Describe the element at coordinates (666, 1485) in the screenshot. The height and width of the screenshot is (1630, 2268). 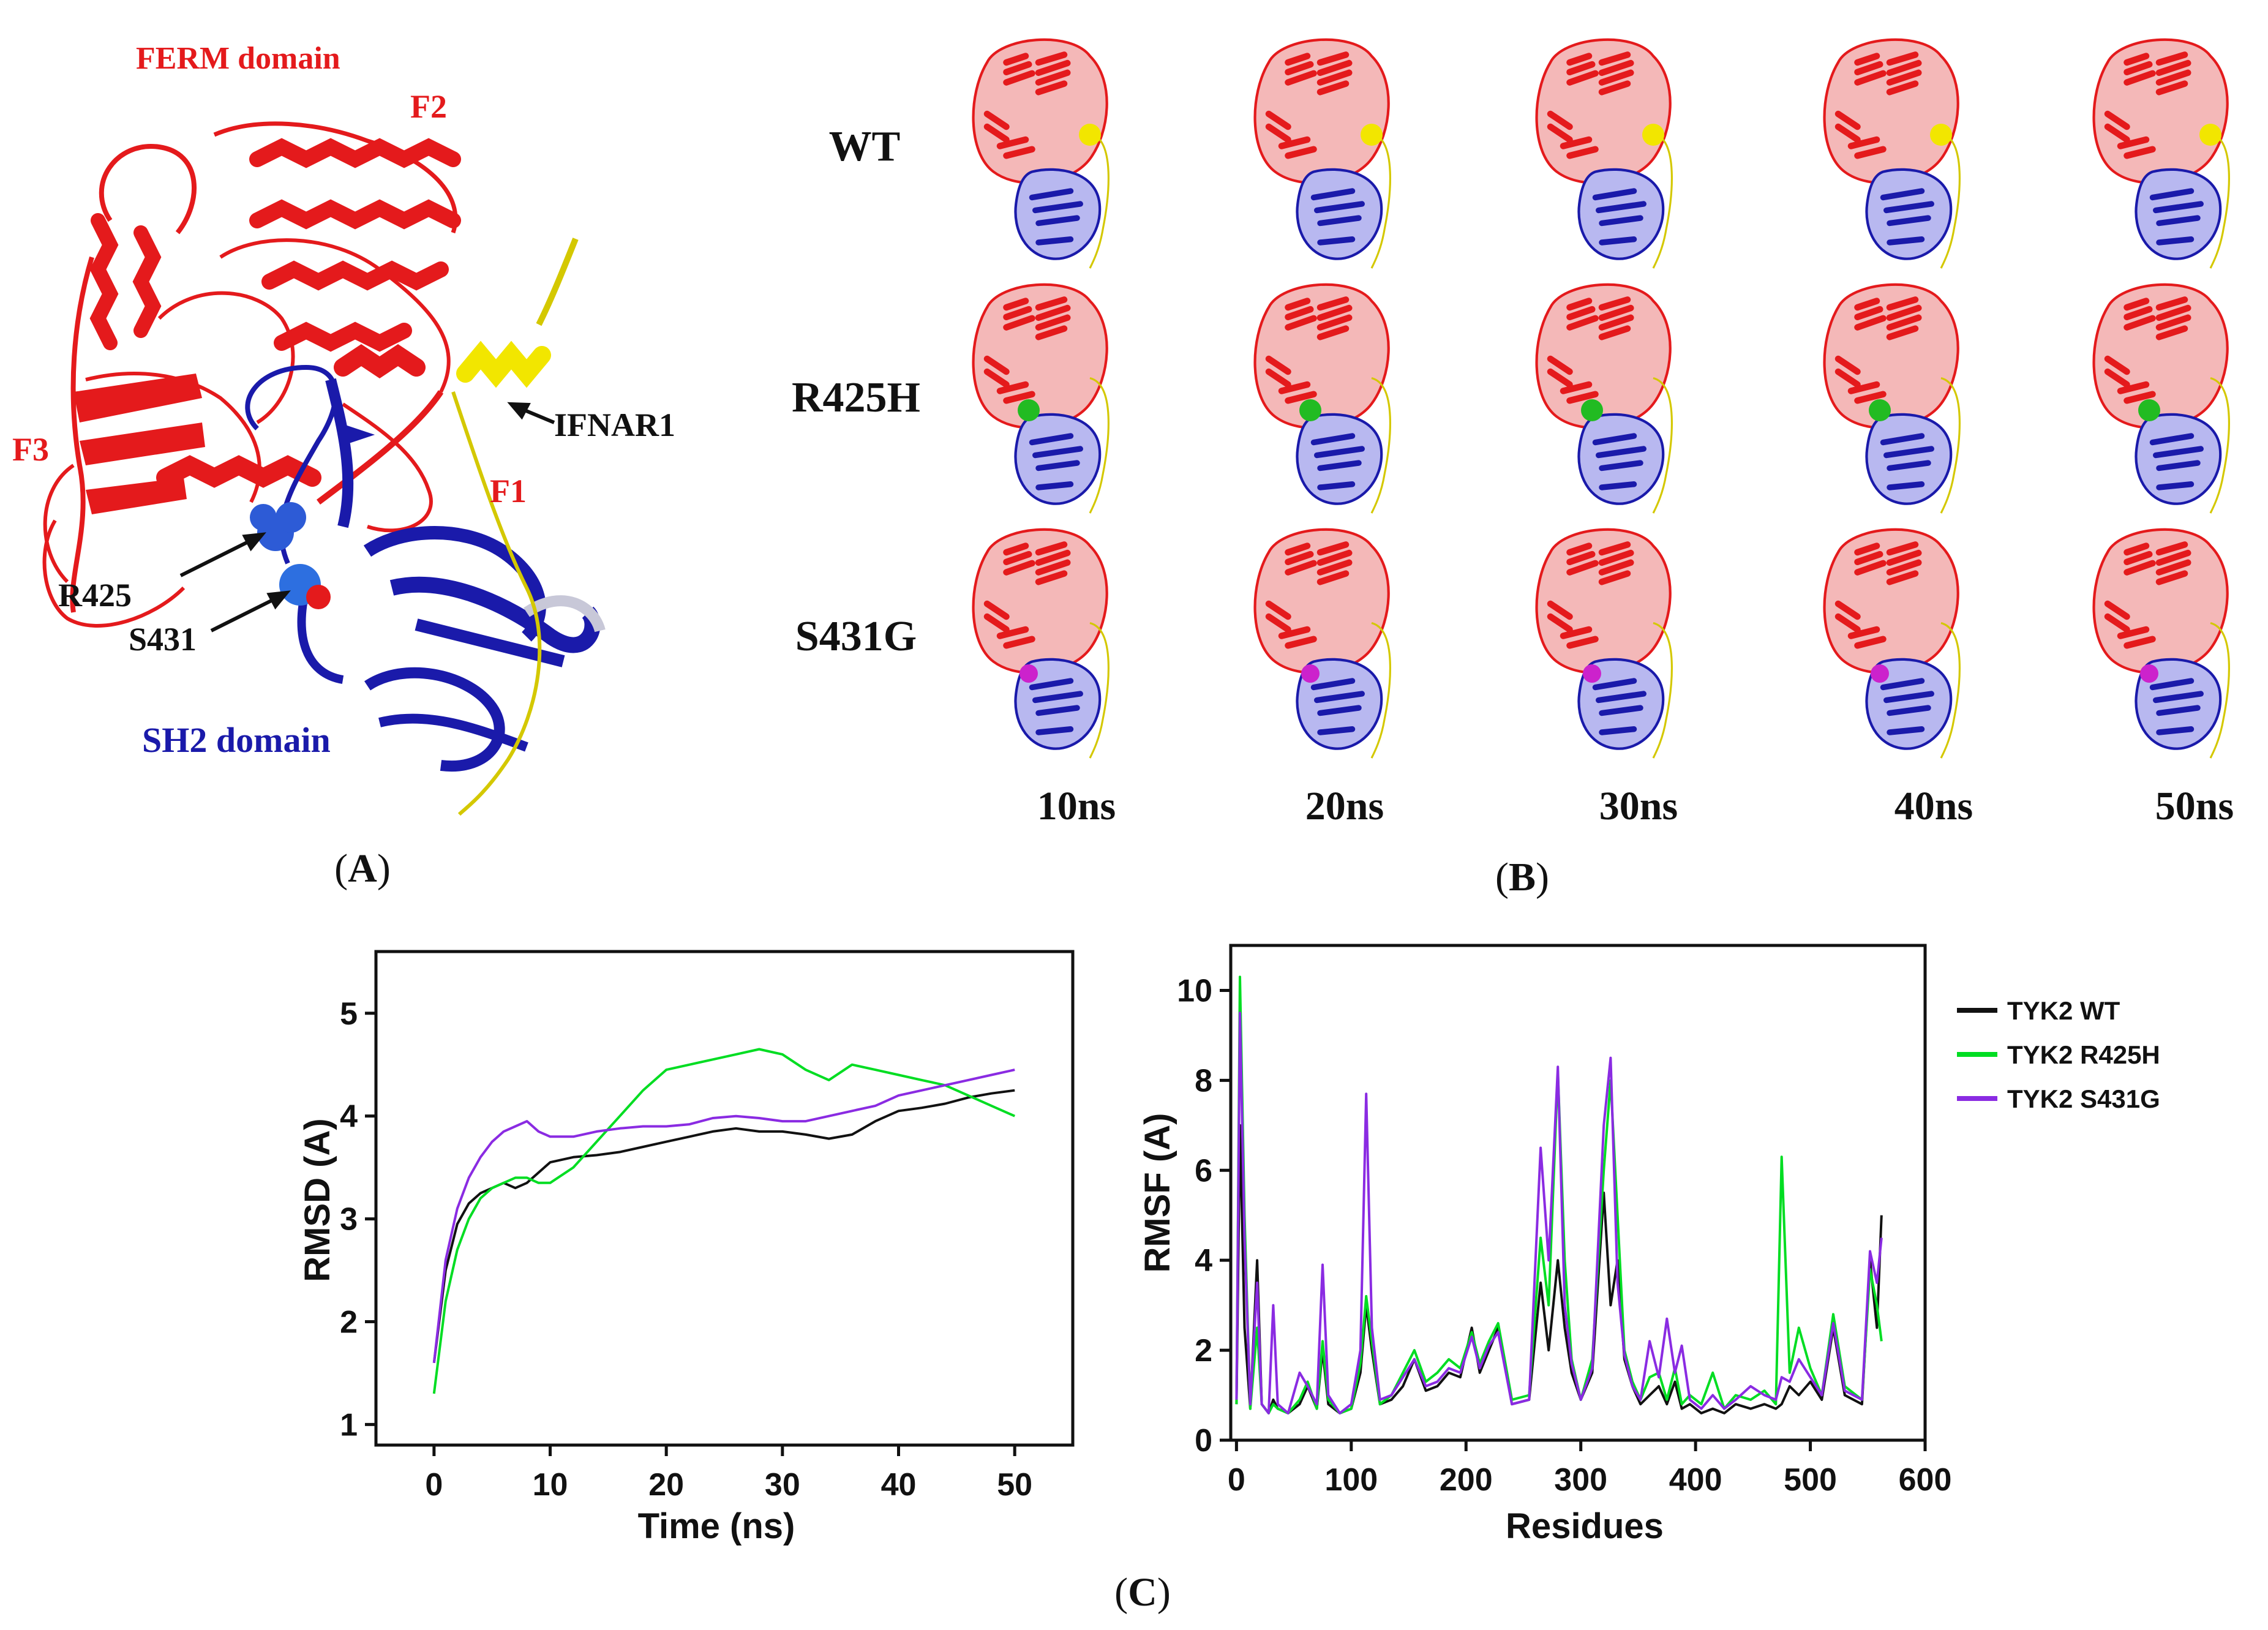
I see `rmsd-x-tick-label: 20` at that location.